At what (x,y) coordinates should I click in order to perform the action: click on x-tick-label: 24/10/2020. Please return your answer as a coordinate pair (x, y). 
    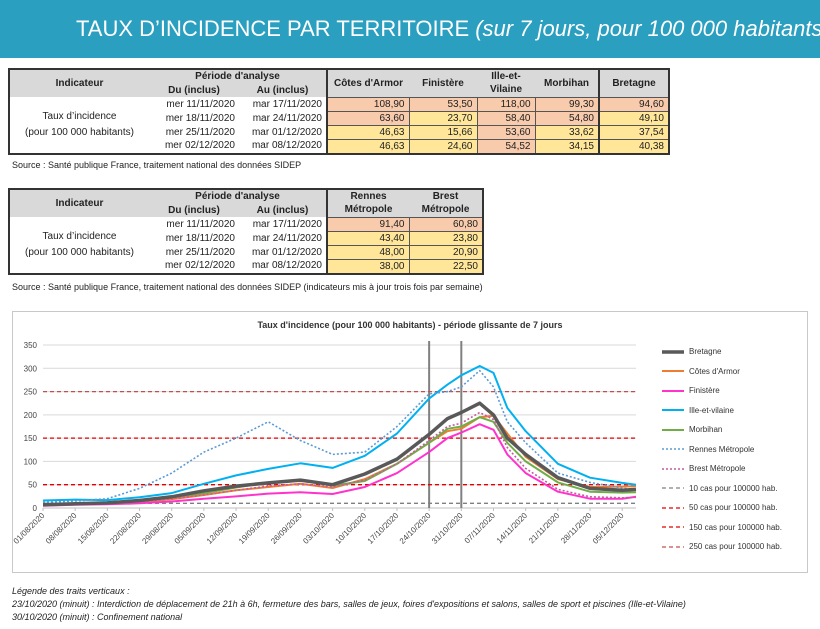
    Looking at the image, I should click on (415, 528).